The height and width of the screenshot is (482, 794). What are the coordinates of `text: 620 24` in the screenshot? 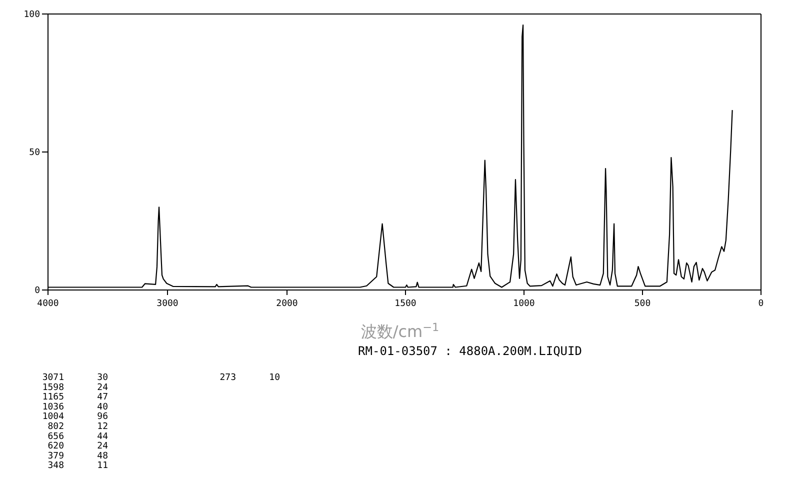 It's located at (78, 447).